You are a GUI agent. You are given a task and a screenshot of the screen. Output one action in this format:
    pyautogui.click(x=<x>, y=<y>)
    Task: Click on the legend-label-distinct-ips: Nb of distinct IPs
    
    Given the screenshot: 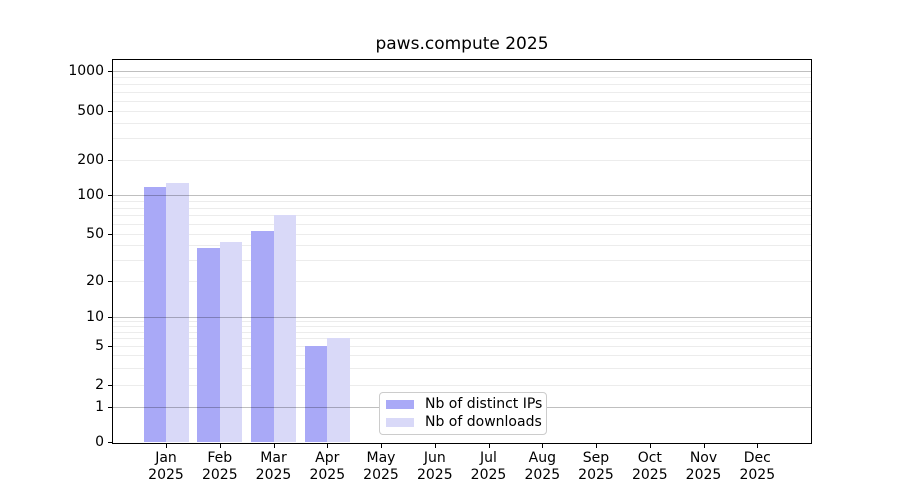 What is the action you would take?
    pyautogui.click(x=484, y=404)
    